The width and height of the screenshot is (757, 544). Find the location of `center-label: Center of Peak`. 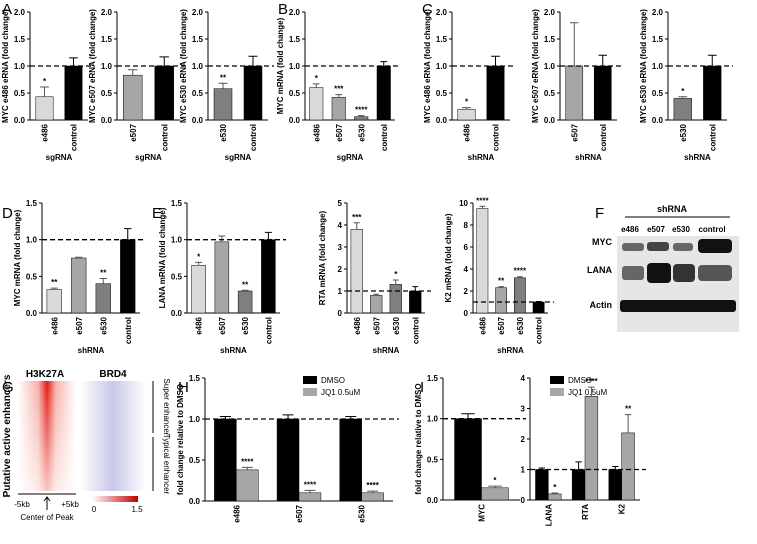

center-label: Center of Peak is located at coordinates (47, 517).